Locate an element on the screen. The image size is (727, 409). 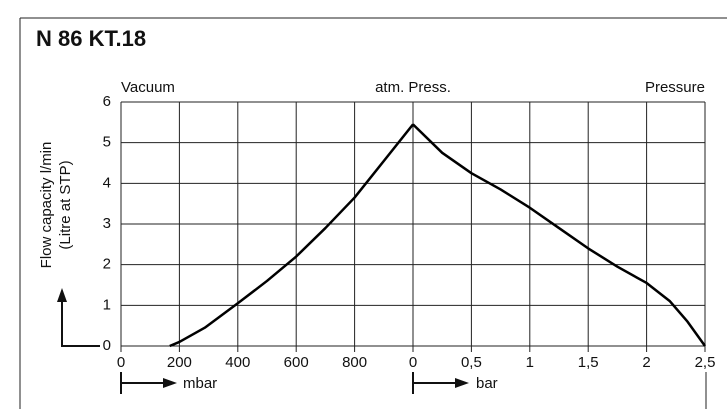
y-tick-label: 1 is located at coordinates (107, 304).